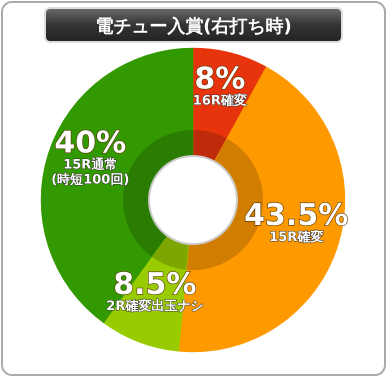 Image resolution: width=387 pixels, height=377 pixels. Describe the element at coordinates (193, 26) in the screenshot. I see `chart-title: 電チュー入賞(右打ち時)` at that location.